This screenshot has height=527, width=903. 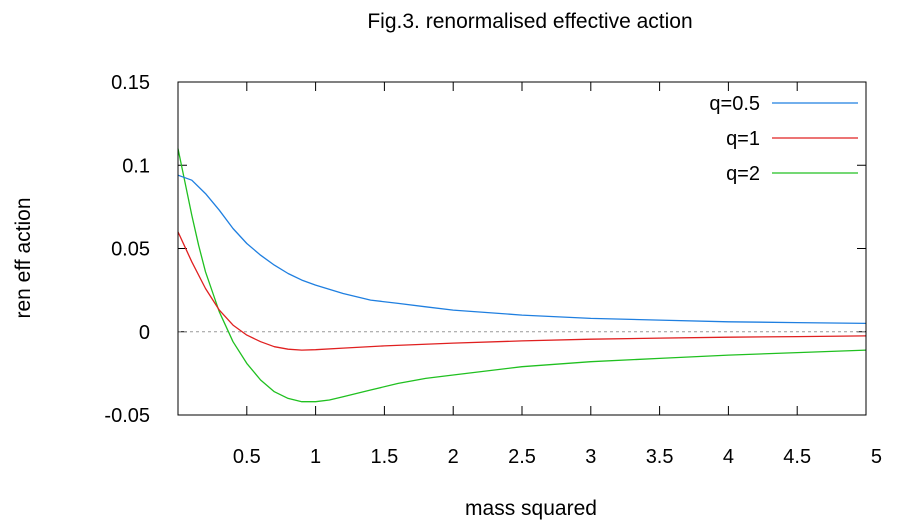 What do you see at coordinates (136, 166) in the screenshot?
I see `y-tick-label: 0.1` at bounding box center [136, 166].